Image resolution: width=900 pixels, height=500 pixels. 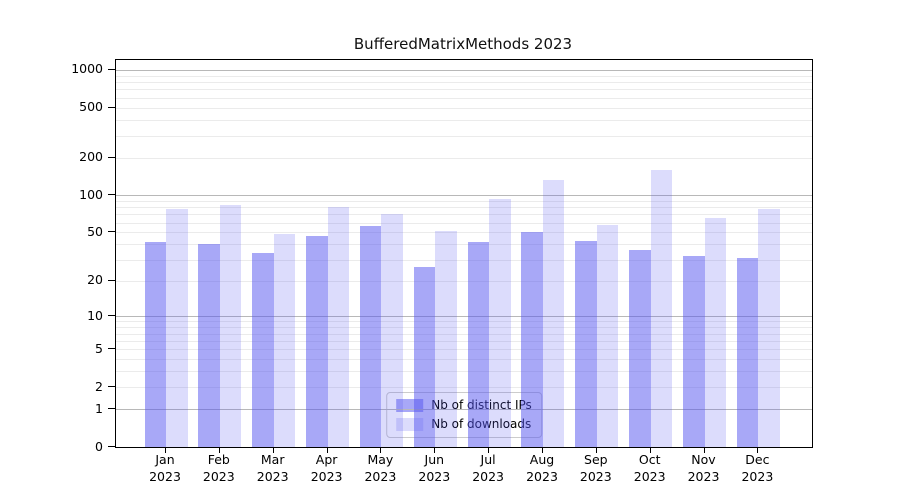 What do you see at coordinates (95, 280) in the screenshot?
I see `y-tick-label: 20` at bounding box center [95, 280].